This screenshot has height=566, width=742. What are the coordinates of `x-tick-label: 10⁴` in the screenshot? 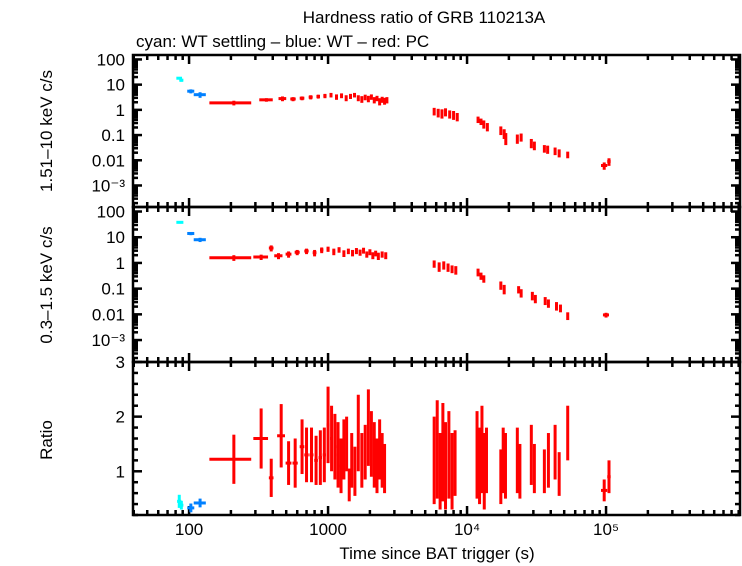 It's located at (467, 529).